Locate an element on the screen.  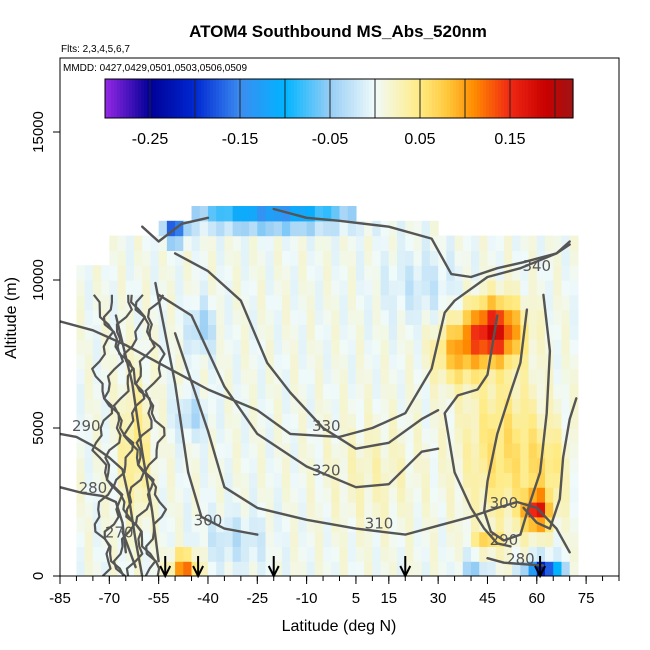
x-tick-label: -10 is located at coordinates (307, 598).